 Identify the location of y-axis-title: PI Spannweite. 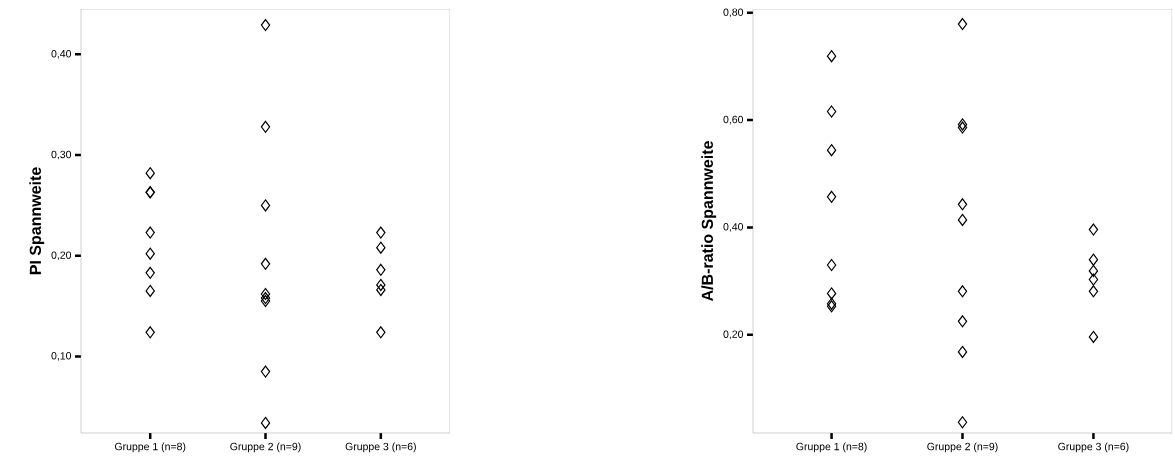
(37, 221).